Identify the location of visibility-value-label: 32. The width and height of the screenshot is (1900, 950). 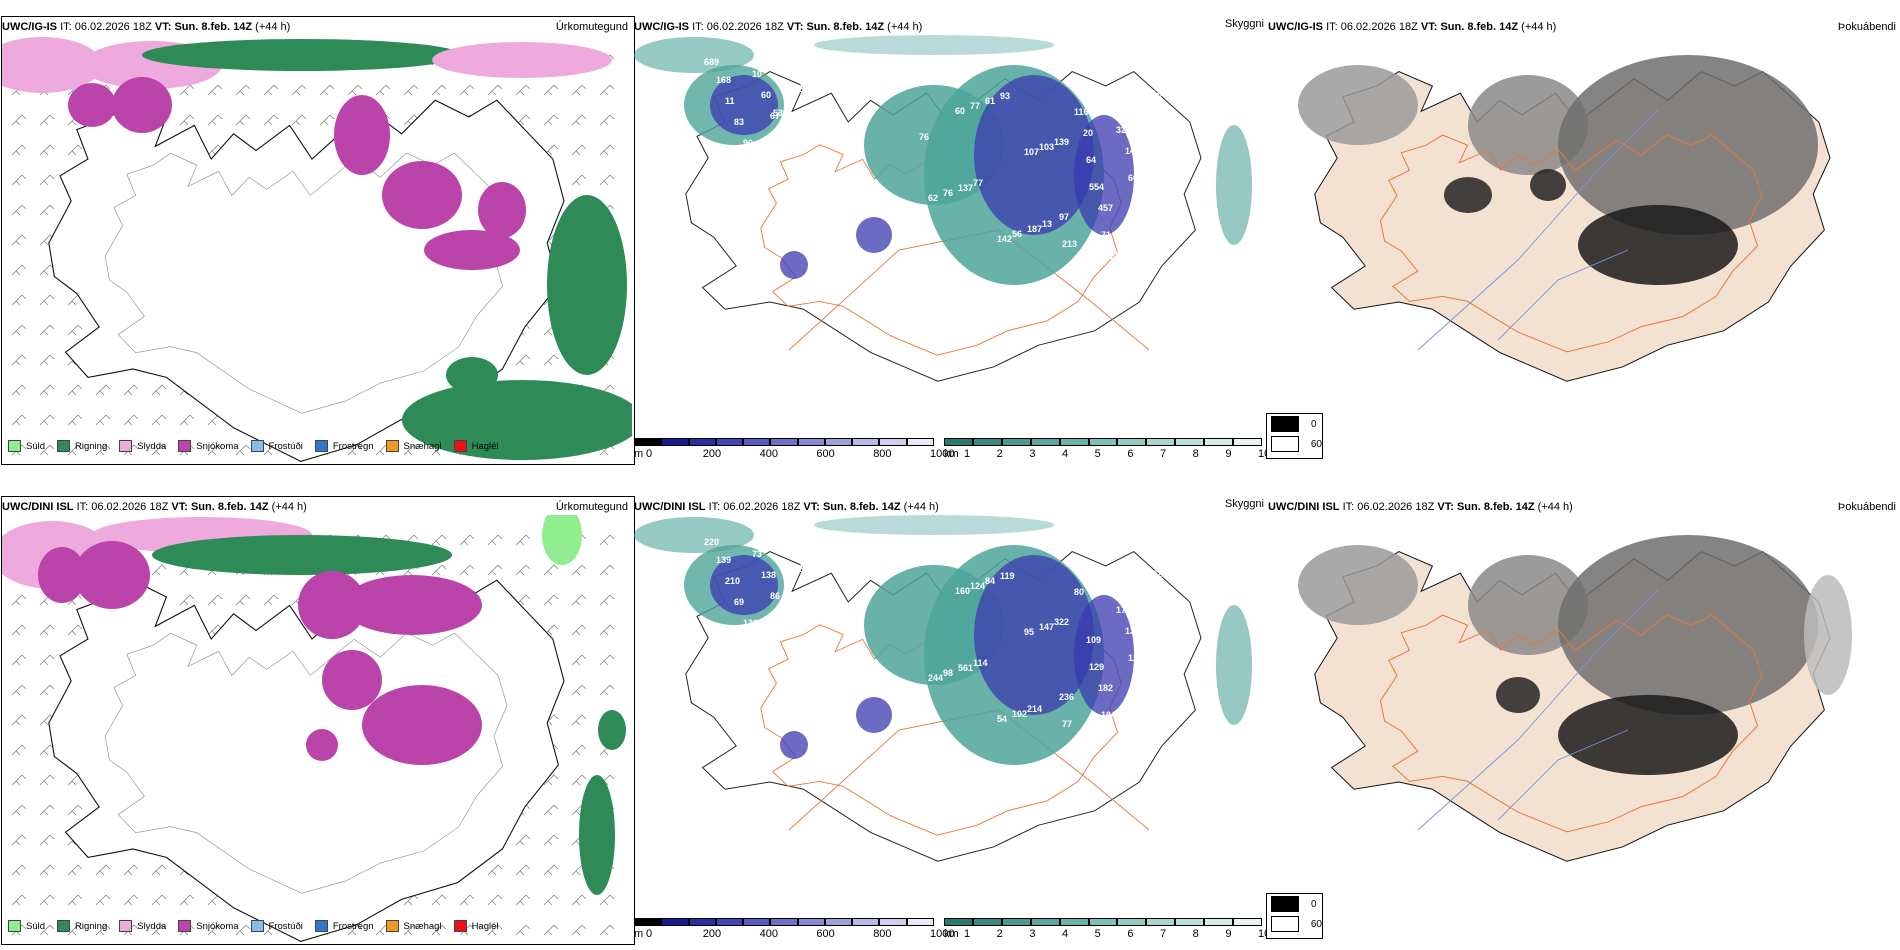
(1121, 130).